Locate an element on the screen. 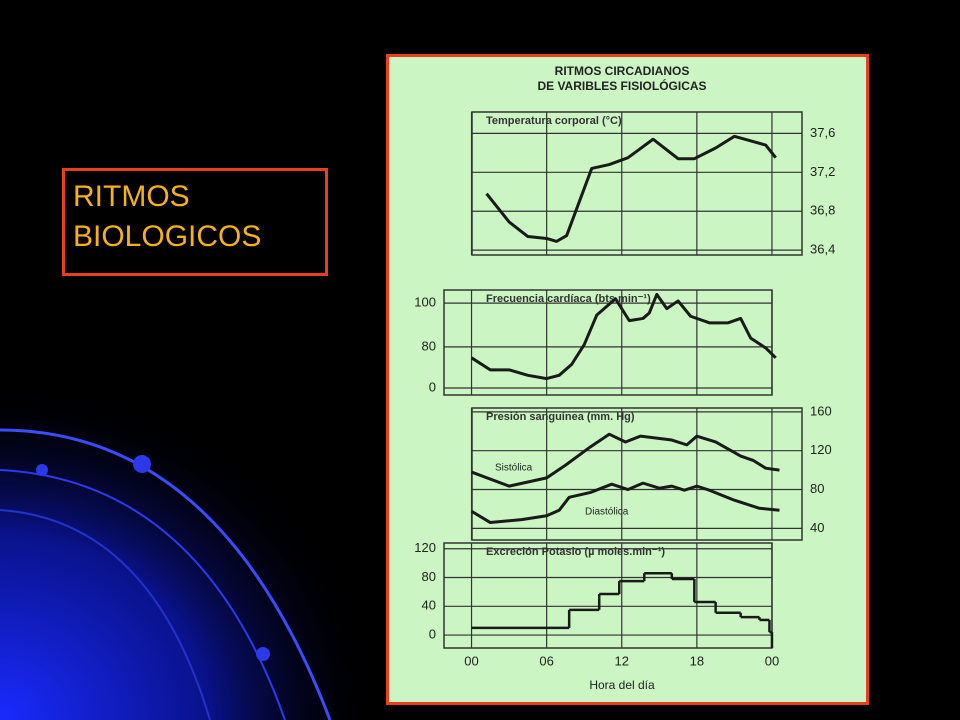  slide-title: RITMOS BIOLOGICOS is located at coordinates (195, 222).